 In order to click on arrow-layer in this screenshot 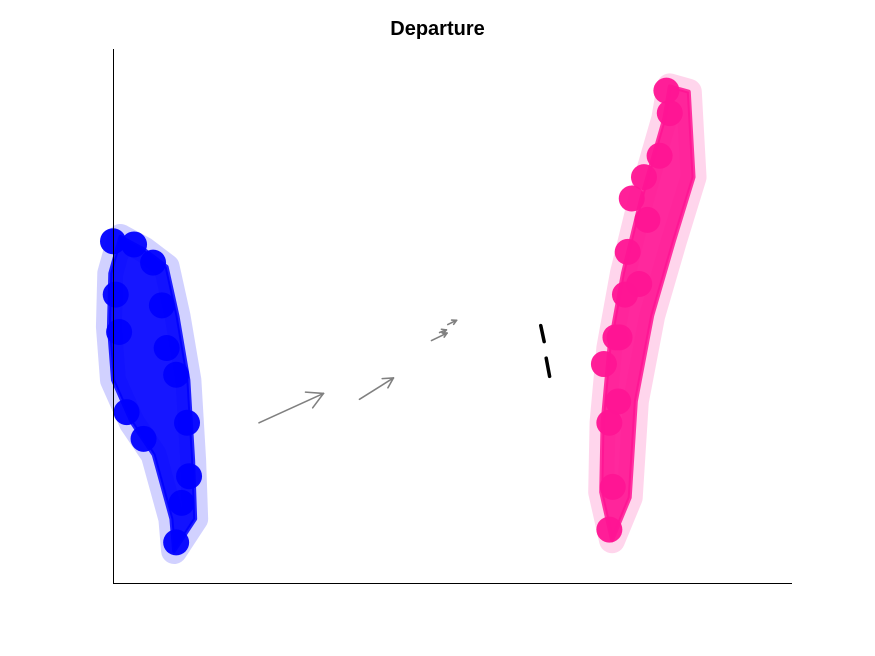, I will do `click(358, 371)`.